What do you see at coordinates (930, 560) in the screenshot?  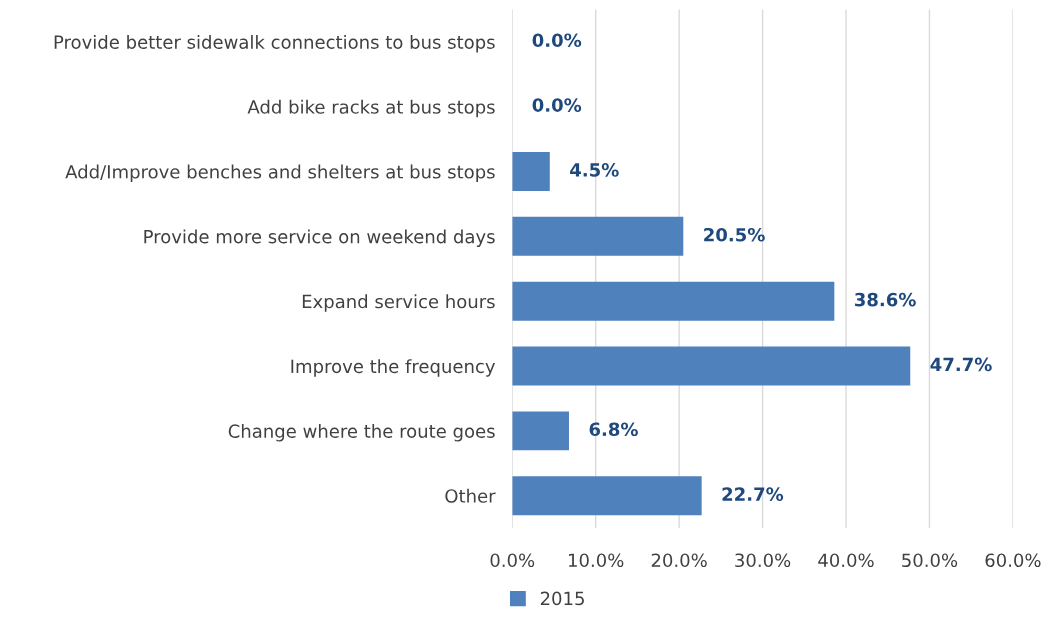 I see `x-tick-label: 50.0%` at bounding box center [930, 560].